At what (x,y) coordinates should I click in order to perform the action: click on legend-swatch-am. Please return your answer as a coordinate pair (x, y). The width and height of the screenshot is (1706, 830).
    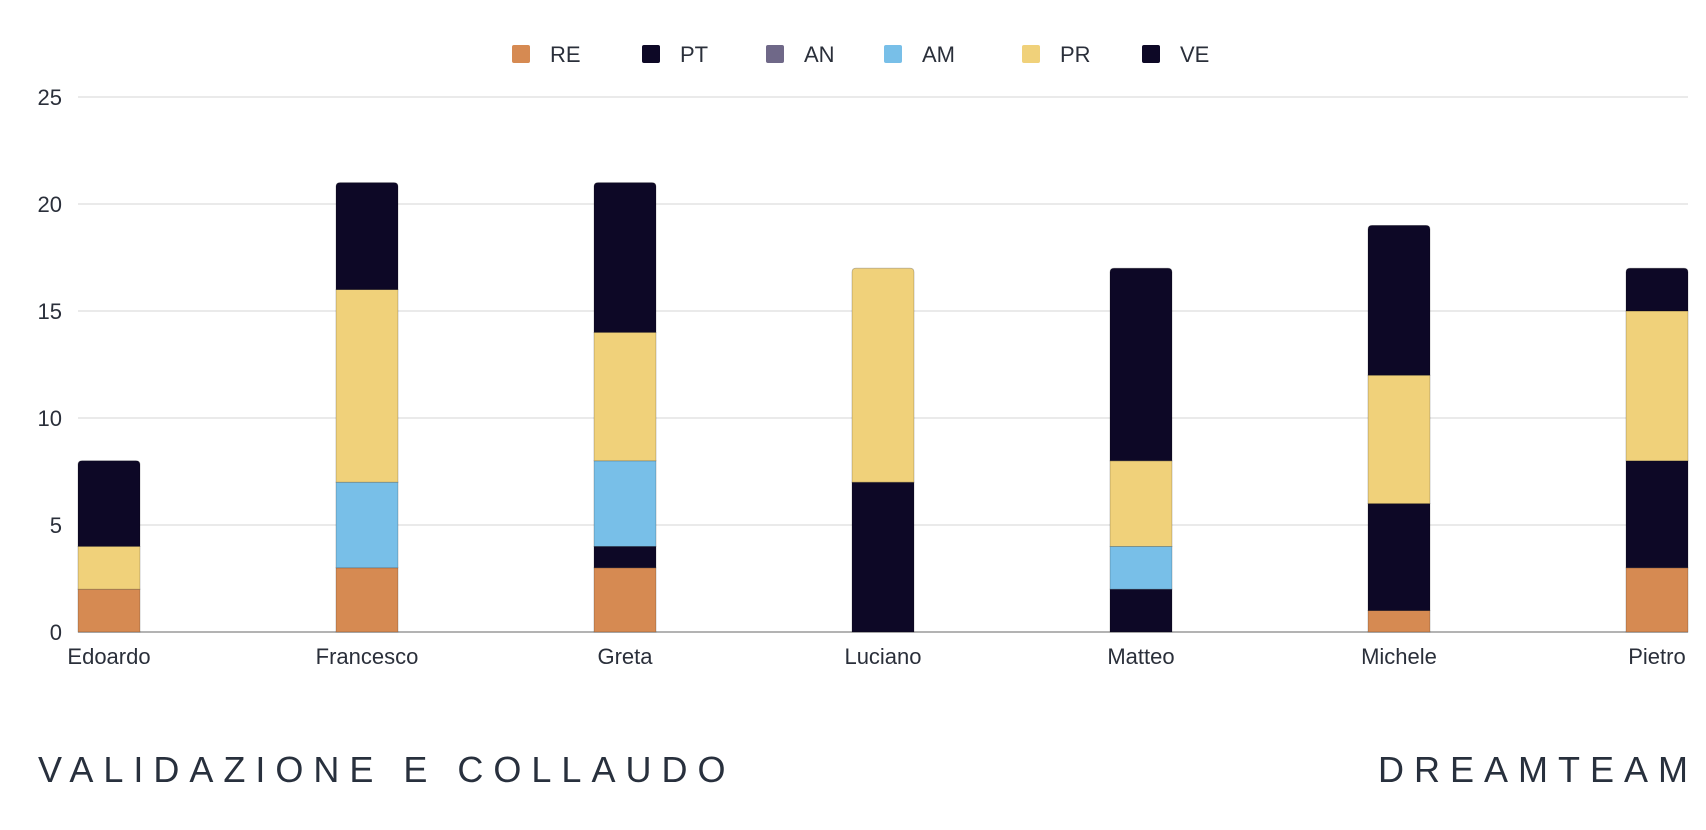
    Looking at the image, I should click on (893, 54).